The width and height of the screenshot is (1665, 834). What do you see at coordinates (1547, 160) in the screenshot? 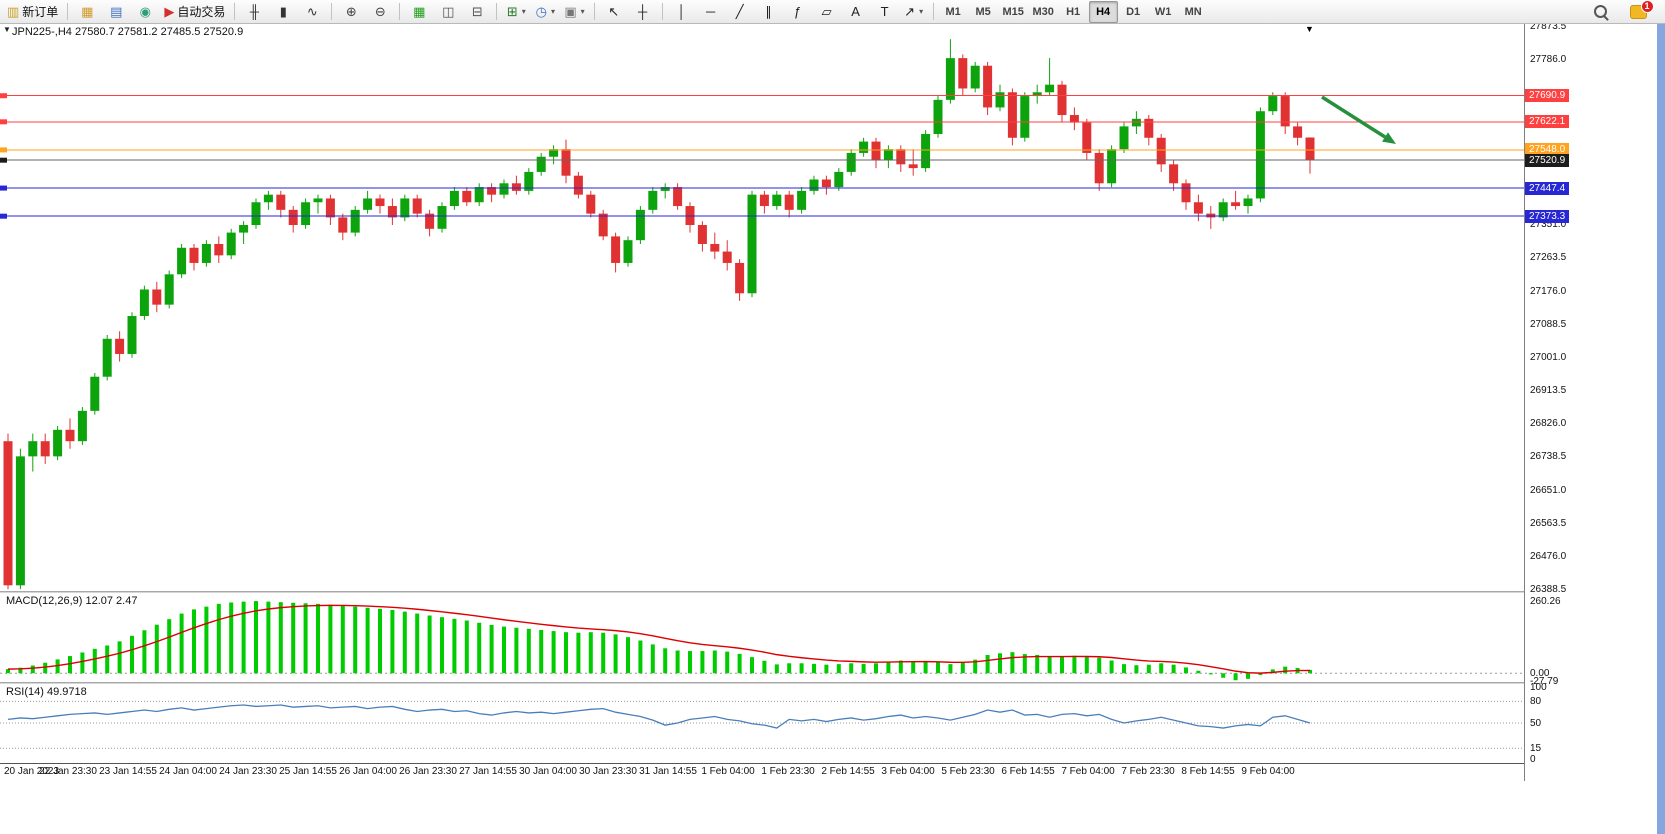
I see `price-line-label-bid: 27520.9` at bounding box center [1547, 160].